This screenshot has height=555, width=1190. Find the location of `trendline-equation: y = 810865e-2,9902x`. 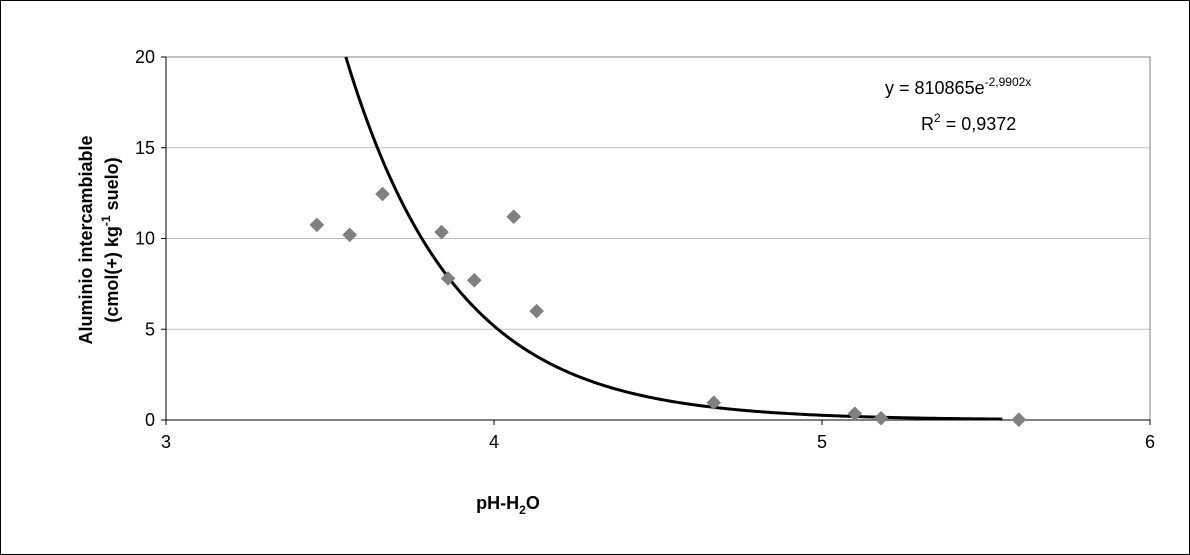

trendline-equation: y = 810865e-2,9902x is located at coordinates (958, 86).